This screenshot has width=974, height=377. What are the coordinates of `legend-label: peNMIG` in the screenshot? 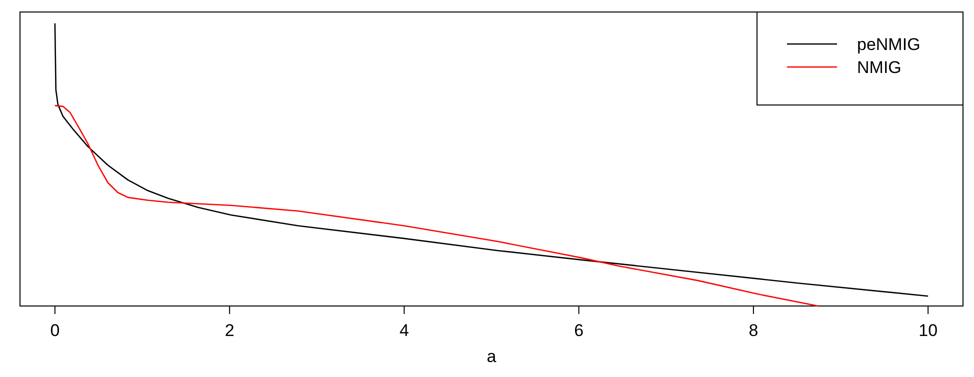 It's located at (888, 44).